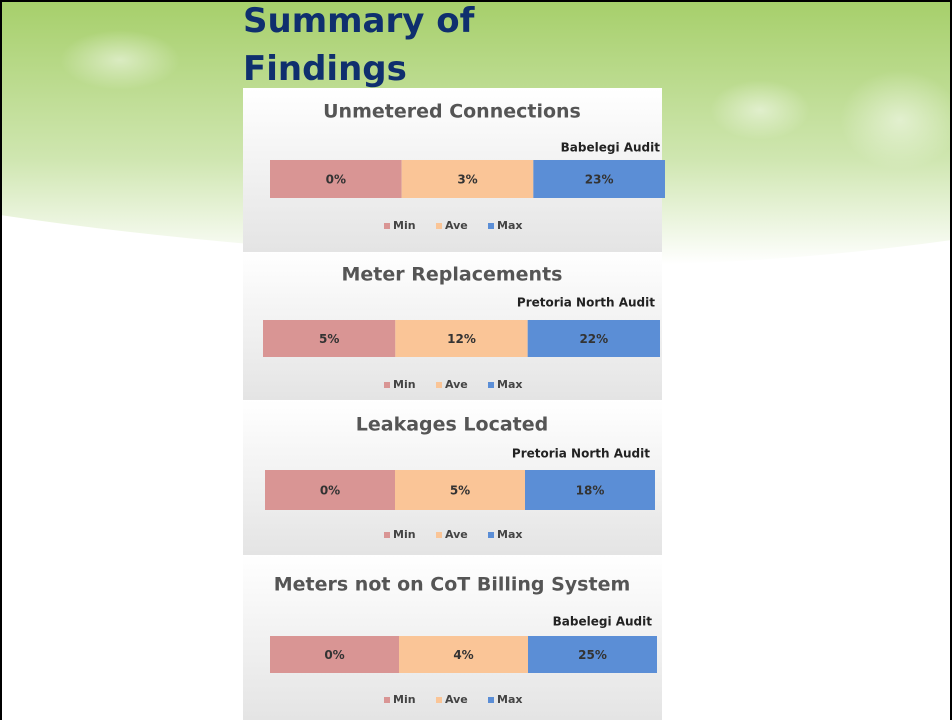  I want to click on data-label: 18%, so click(590, 491).